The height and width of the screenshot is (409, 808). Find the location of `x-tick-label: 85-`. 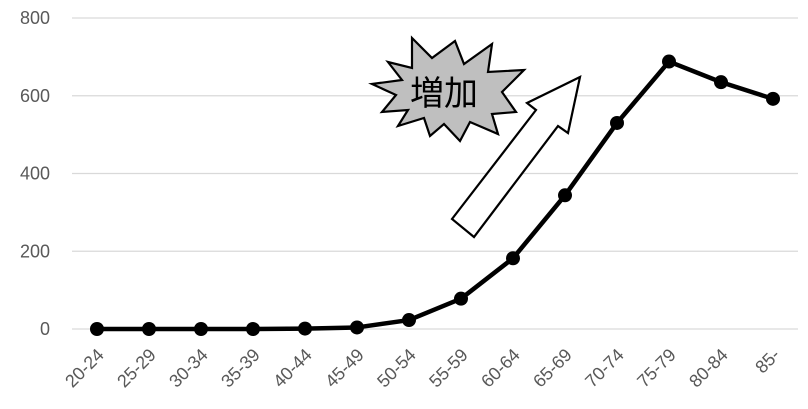

x-tick-label: 85- is located at coordinates (767, 361).